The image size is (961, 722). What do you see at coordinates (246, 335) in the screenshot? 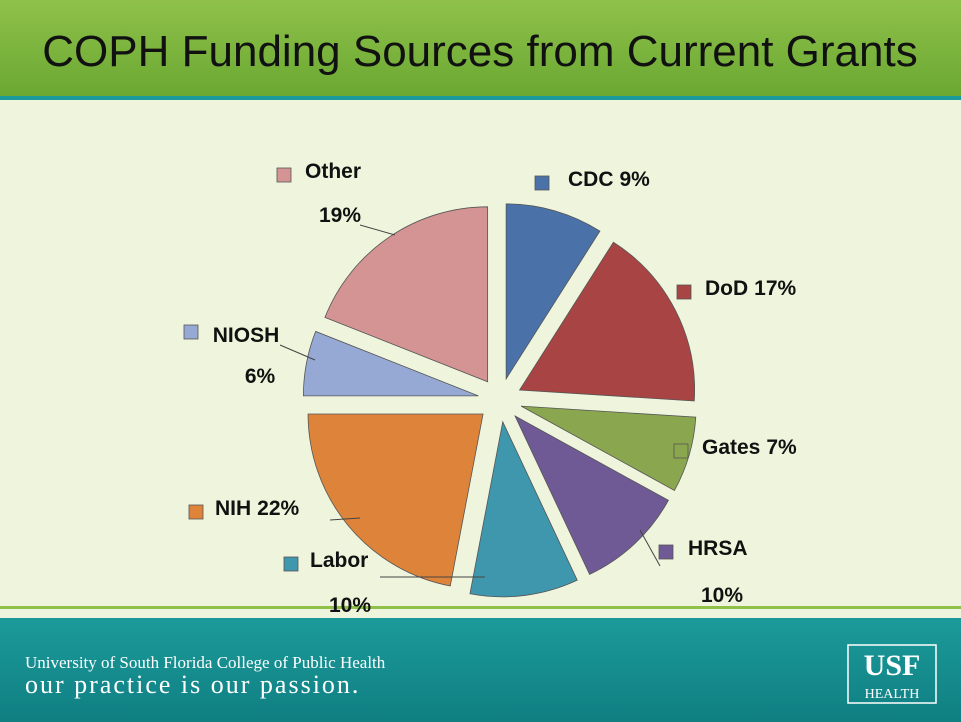
I see `category-label: NIOSH` at bounding box center [246, 335].